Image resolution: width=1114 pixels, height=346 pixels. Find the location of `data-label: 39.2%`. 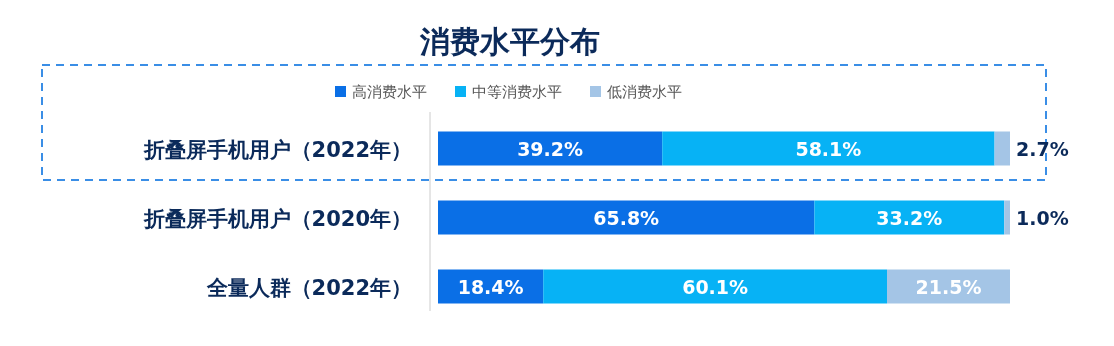

data-label: 39.2% is located at coordinates (550, 148).